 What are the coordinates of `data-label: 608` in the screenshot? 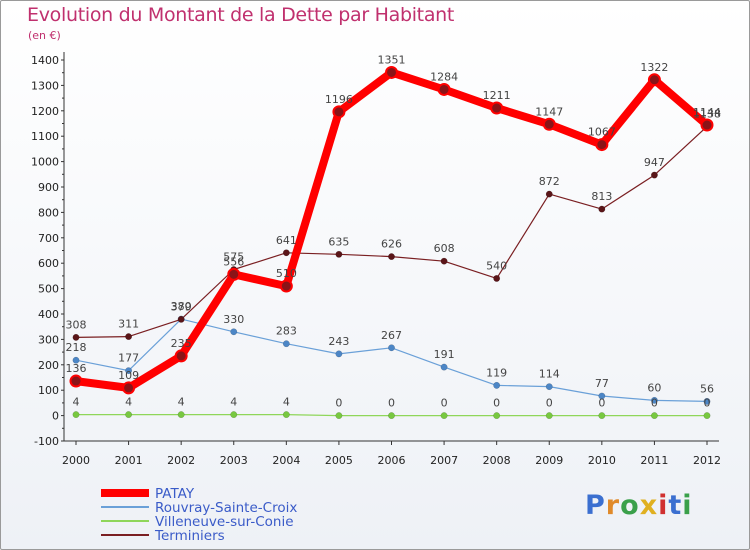 It's located at (444, 248).